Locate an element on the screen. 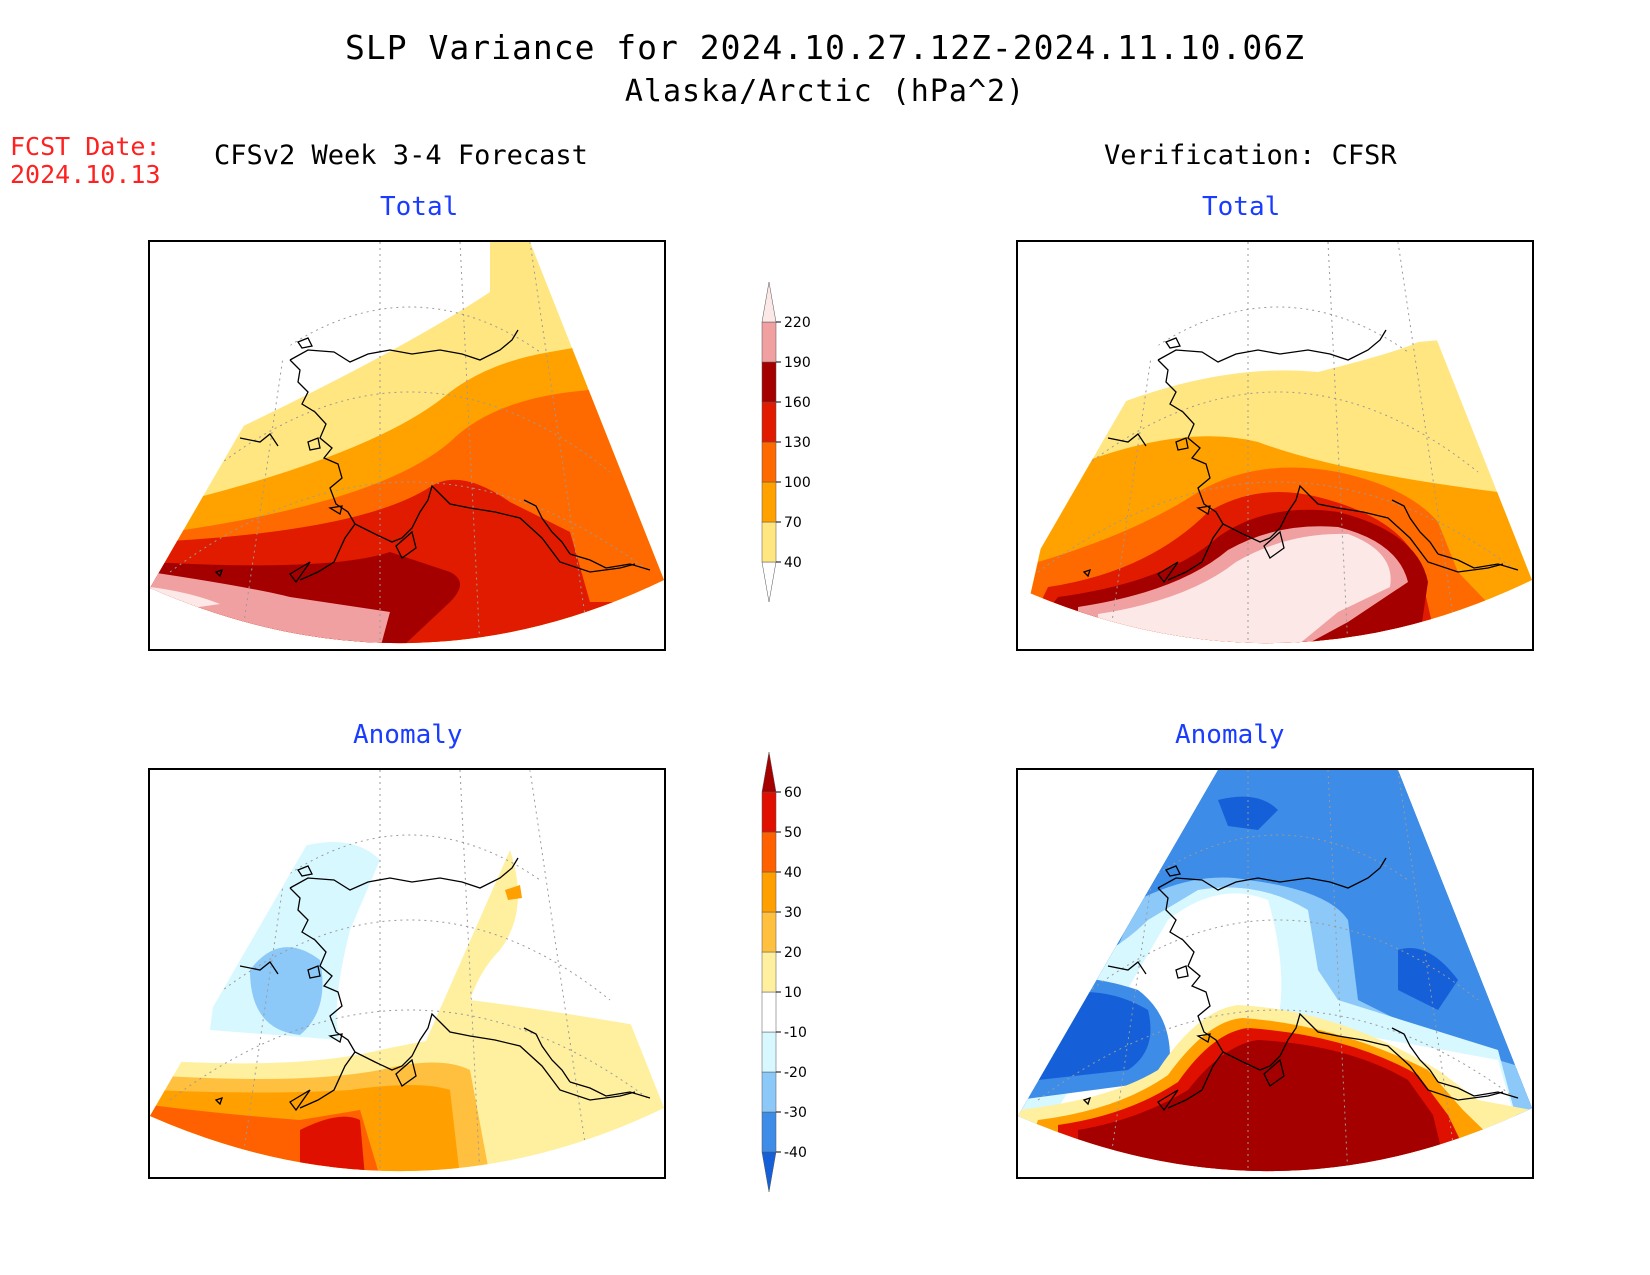  forecast-column-title: CFSv2 Week 3-4 Forecast is located at coordinates (401, 155).